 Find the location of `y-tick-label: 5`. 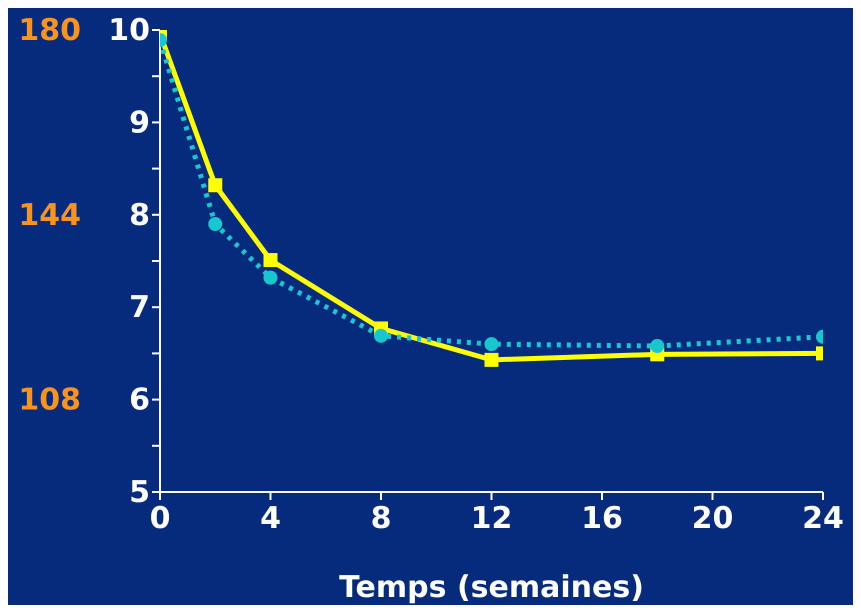

y-tick-label: 5 is located at coordinates (139, 492).